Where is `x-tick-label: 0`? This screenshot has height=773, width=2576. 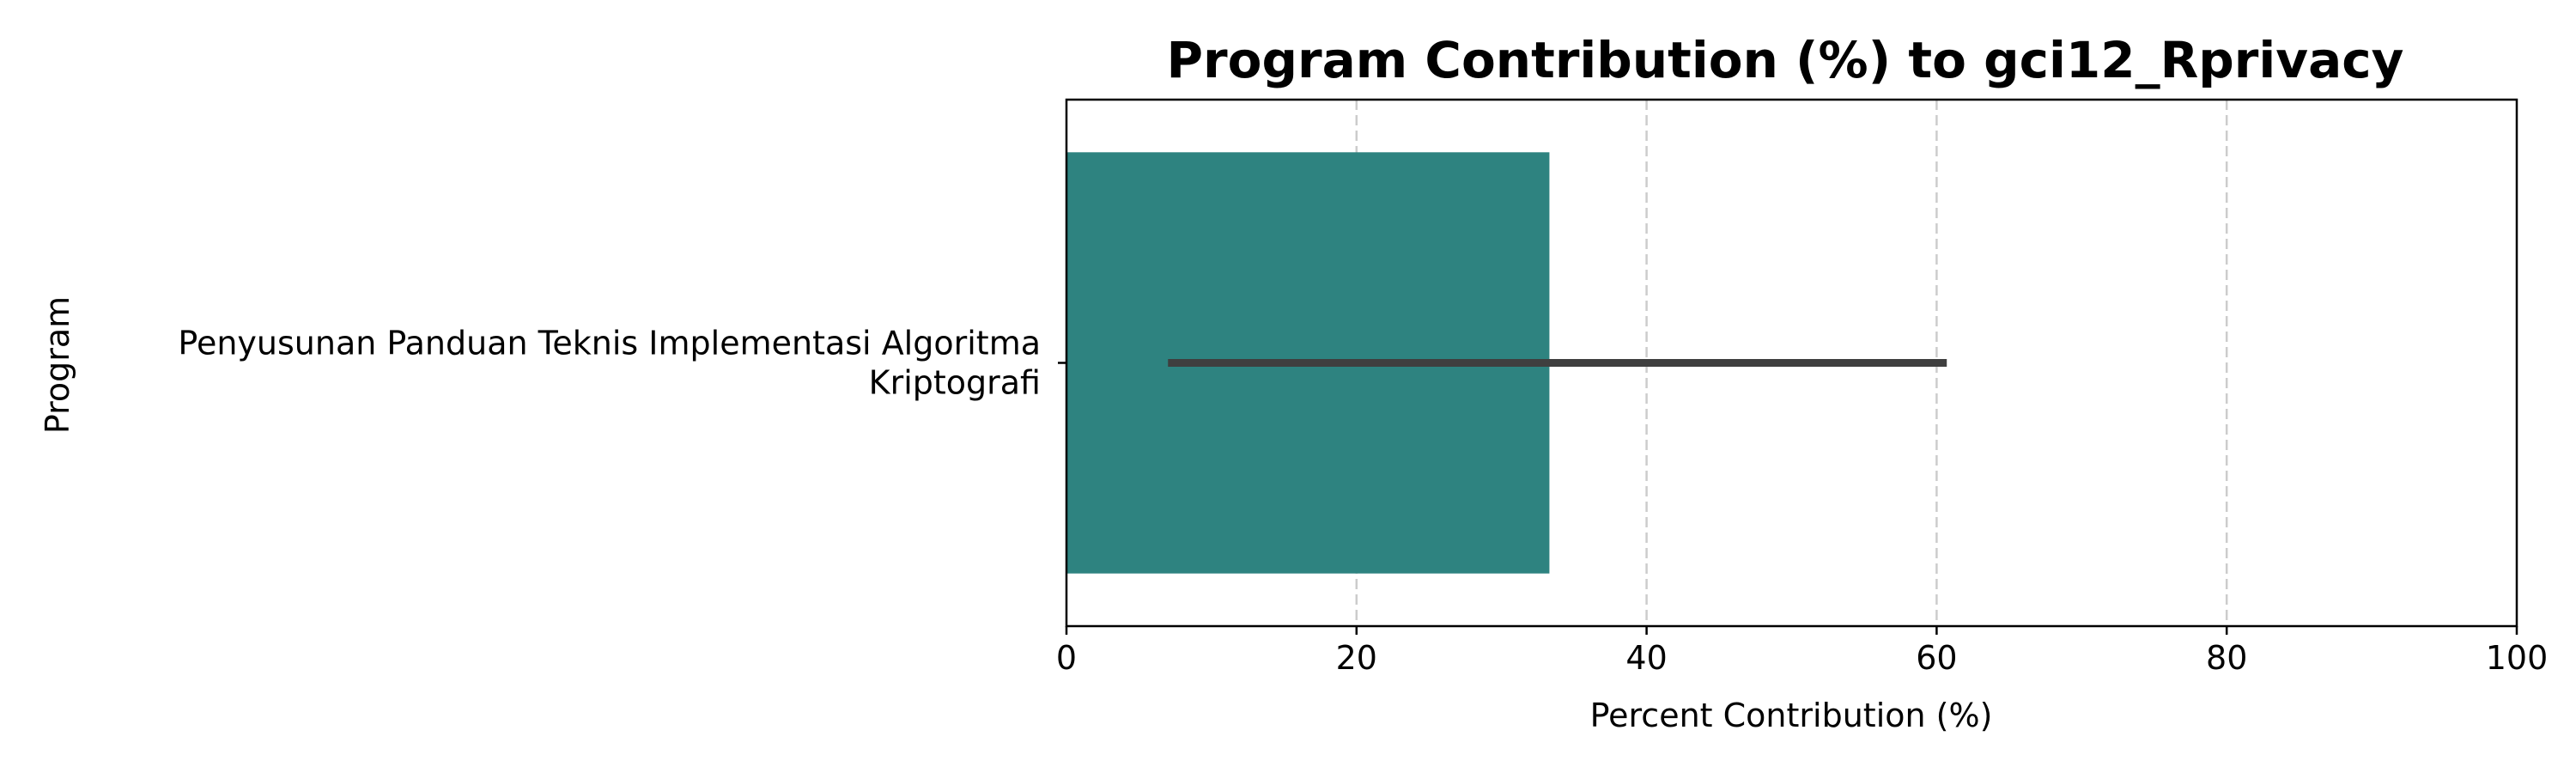 x-tick-label: 0 is located at coordinates (1067, 658).